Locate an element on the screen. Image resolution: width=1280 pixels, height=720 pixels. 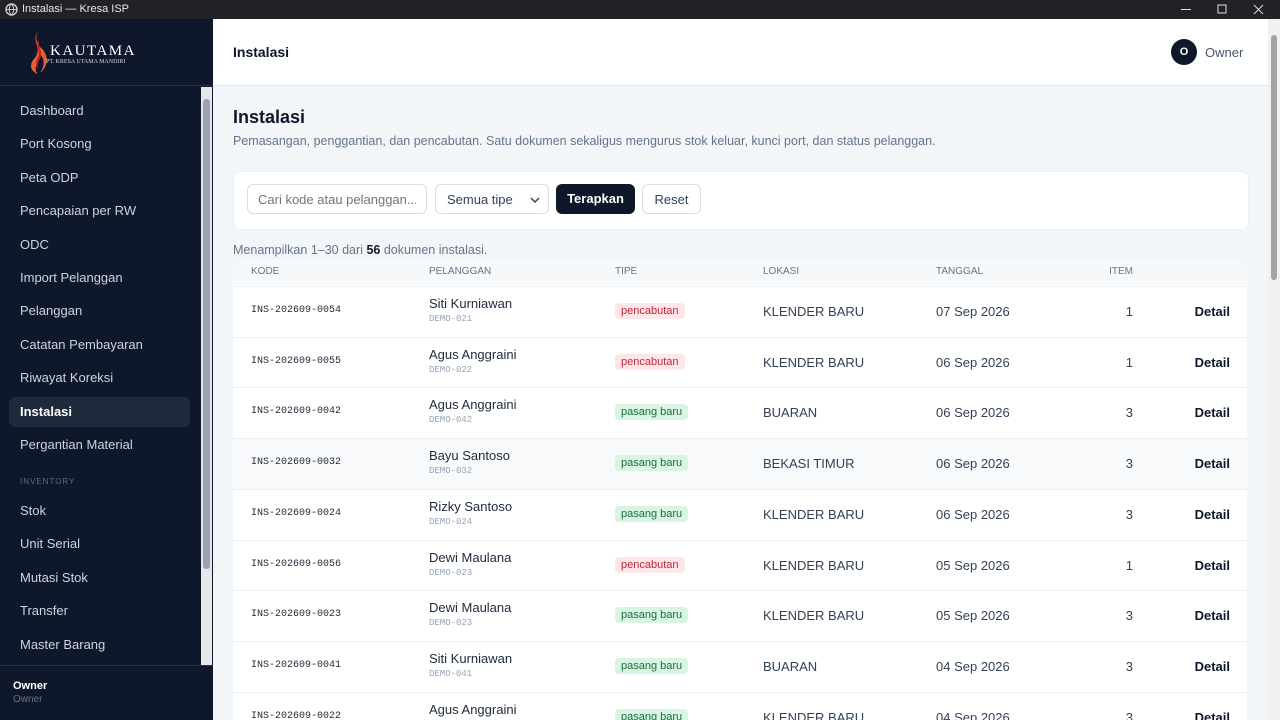
scrollbar is located at coordinates (206, 376).